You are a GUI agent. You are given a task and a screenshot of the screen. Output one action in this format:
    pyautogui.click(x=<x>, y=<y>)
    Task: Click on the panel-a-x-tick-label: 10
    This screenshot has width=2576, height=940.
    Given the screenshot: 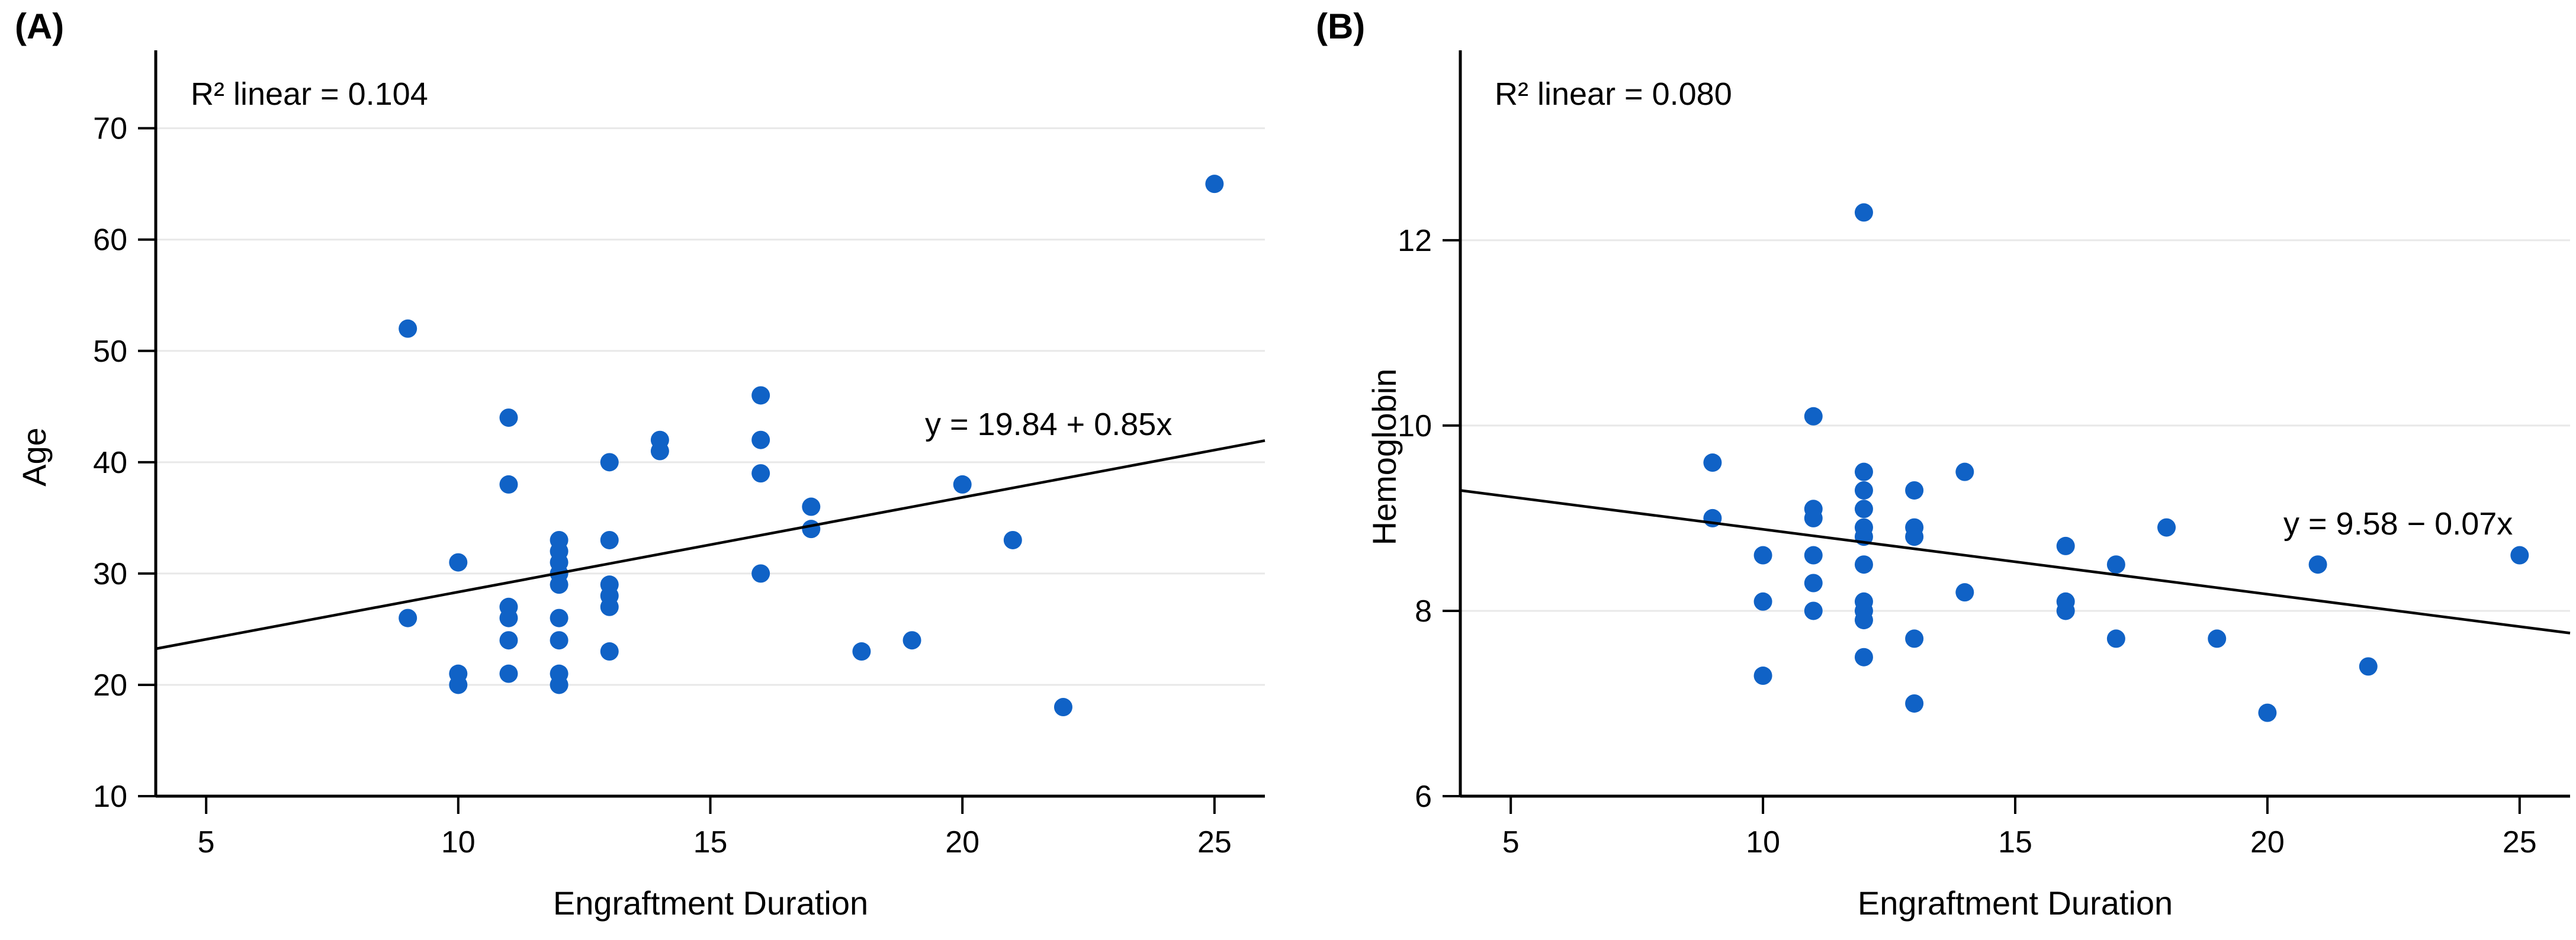 What is the action you would take?
    pyautogui.click(x=458, y=842)
    